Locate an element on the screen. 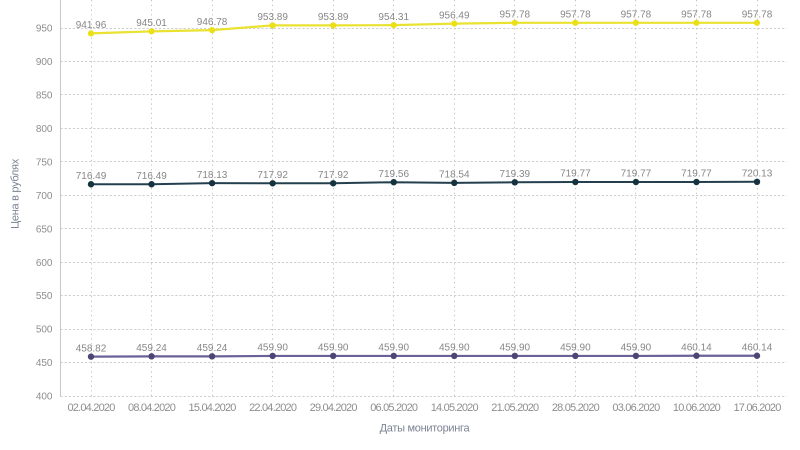  svg-text: 22.04.2020 is located at coordinates (273, 408).